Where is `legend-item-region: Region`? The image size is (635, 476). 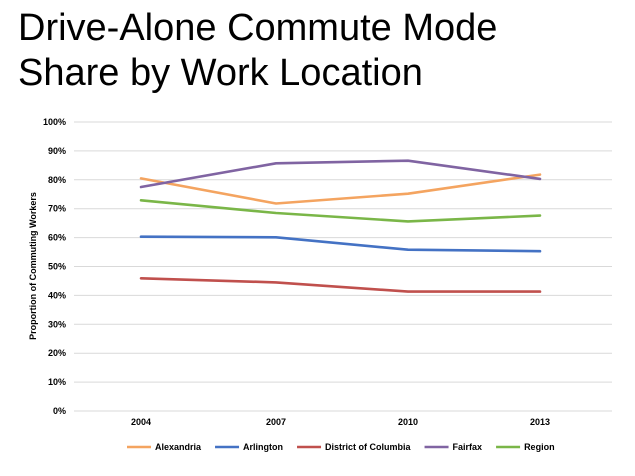
legend-item-region: Region is located at coordinates (525, 447).